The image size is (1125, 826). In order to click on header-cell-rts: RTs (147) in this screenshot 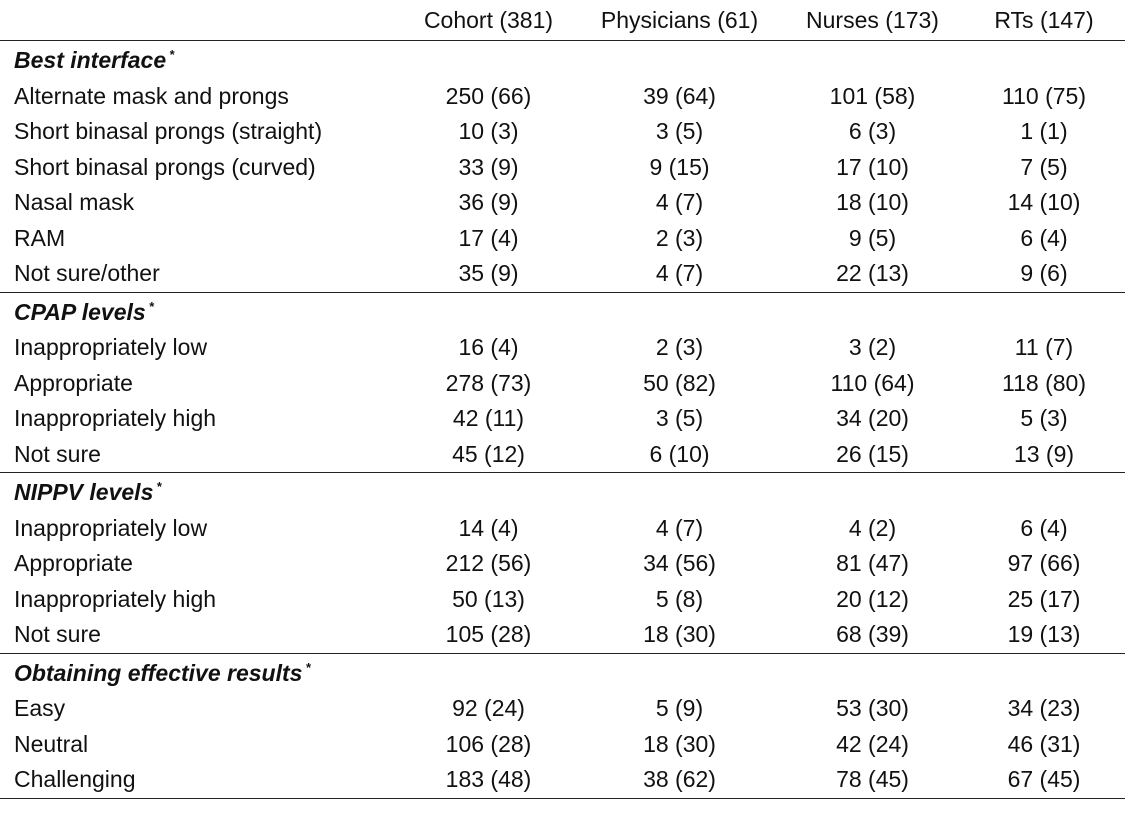, I will do `click(1044, 20)`.